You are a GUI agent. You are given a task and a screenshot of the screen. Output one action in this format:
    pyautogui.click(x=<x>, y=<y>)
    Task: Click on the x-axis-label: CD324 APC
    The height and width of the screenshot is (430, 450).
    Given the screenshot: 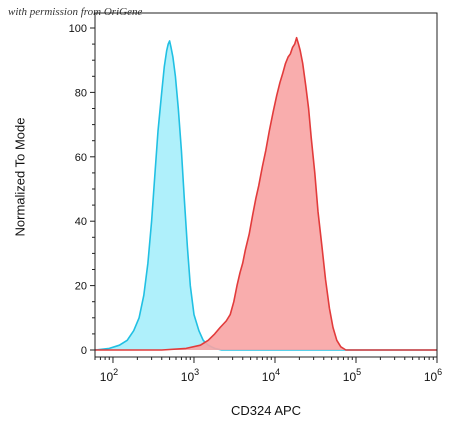 What is the action you would take?
    pyautogui.click(x=266, y=410)
    